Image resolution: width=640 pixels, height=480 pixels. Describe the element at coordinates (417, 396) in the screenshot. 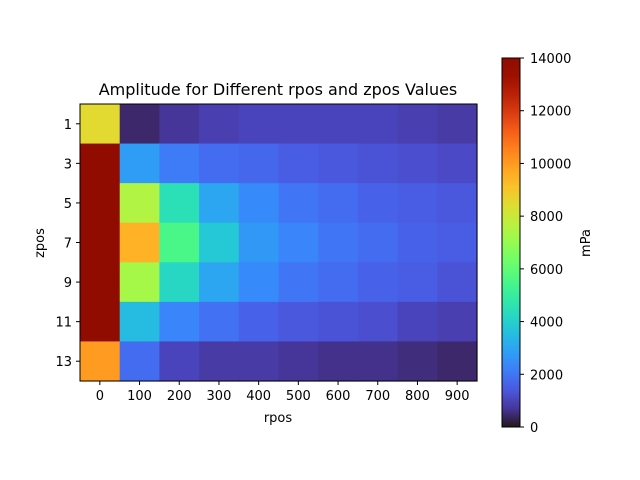

I see `x-tick-label: 800` at that location.